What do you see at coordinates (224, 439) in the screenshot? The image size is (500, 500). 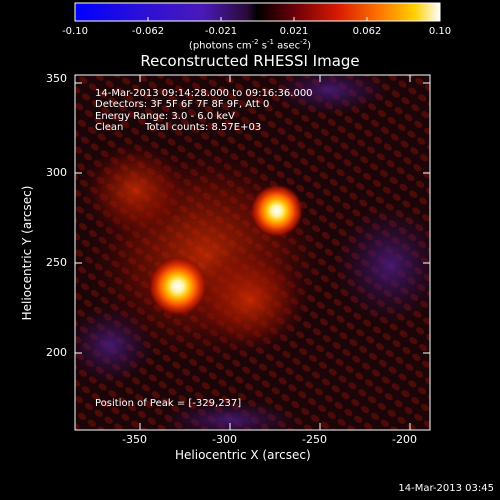 I see `x-tick-label: -300` at bounding box center [224, 439].